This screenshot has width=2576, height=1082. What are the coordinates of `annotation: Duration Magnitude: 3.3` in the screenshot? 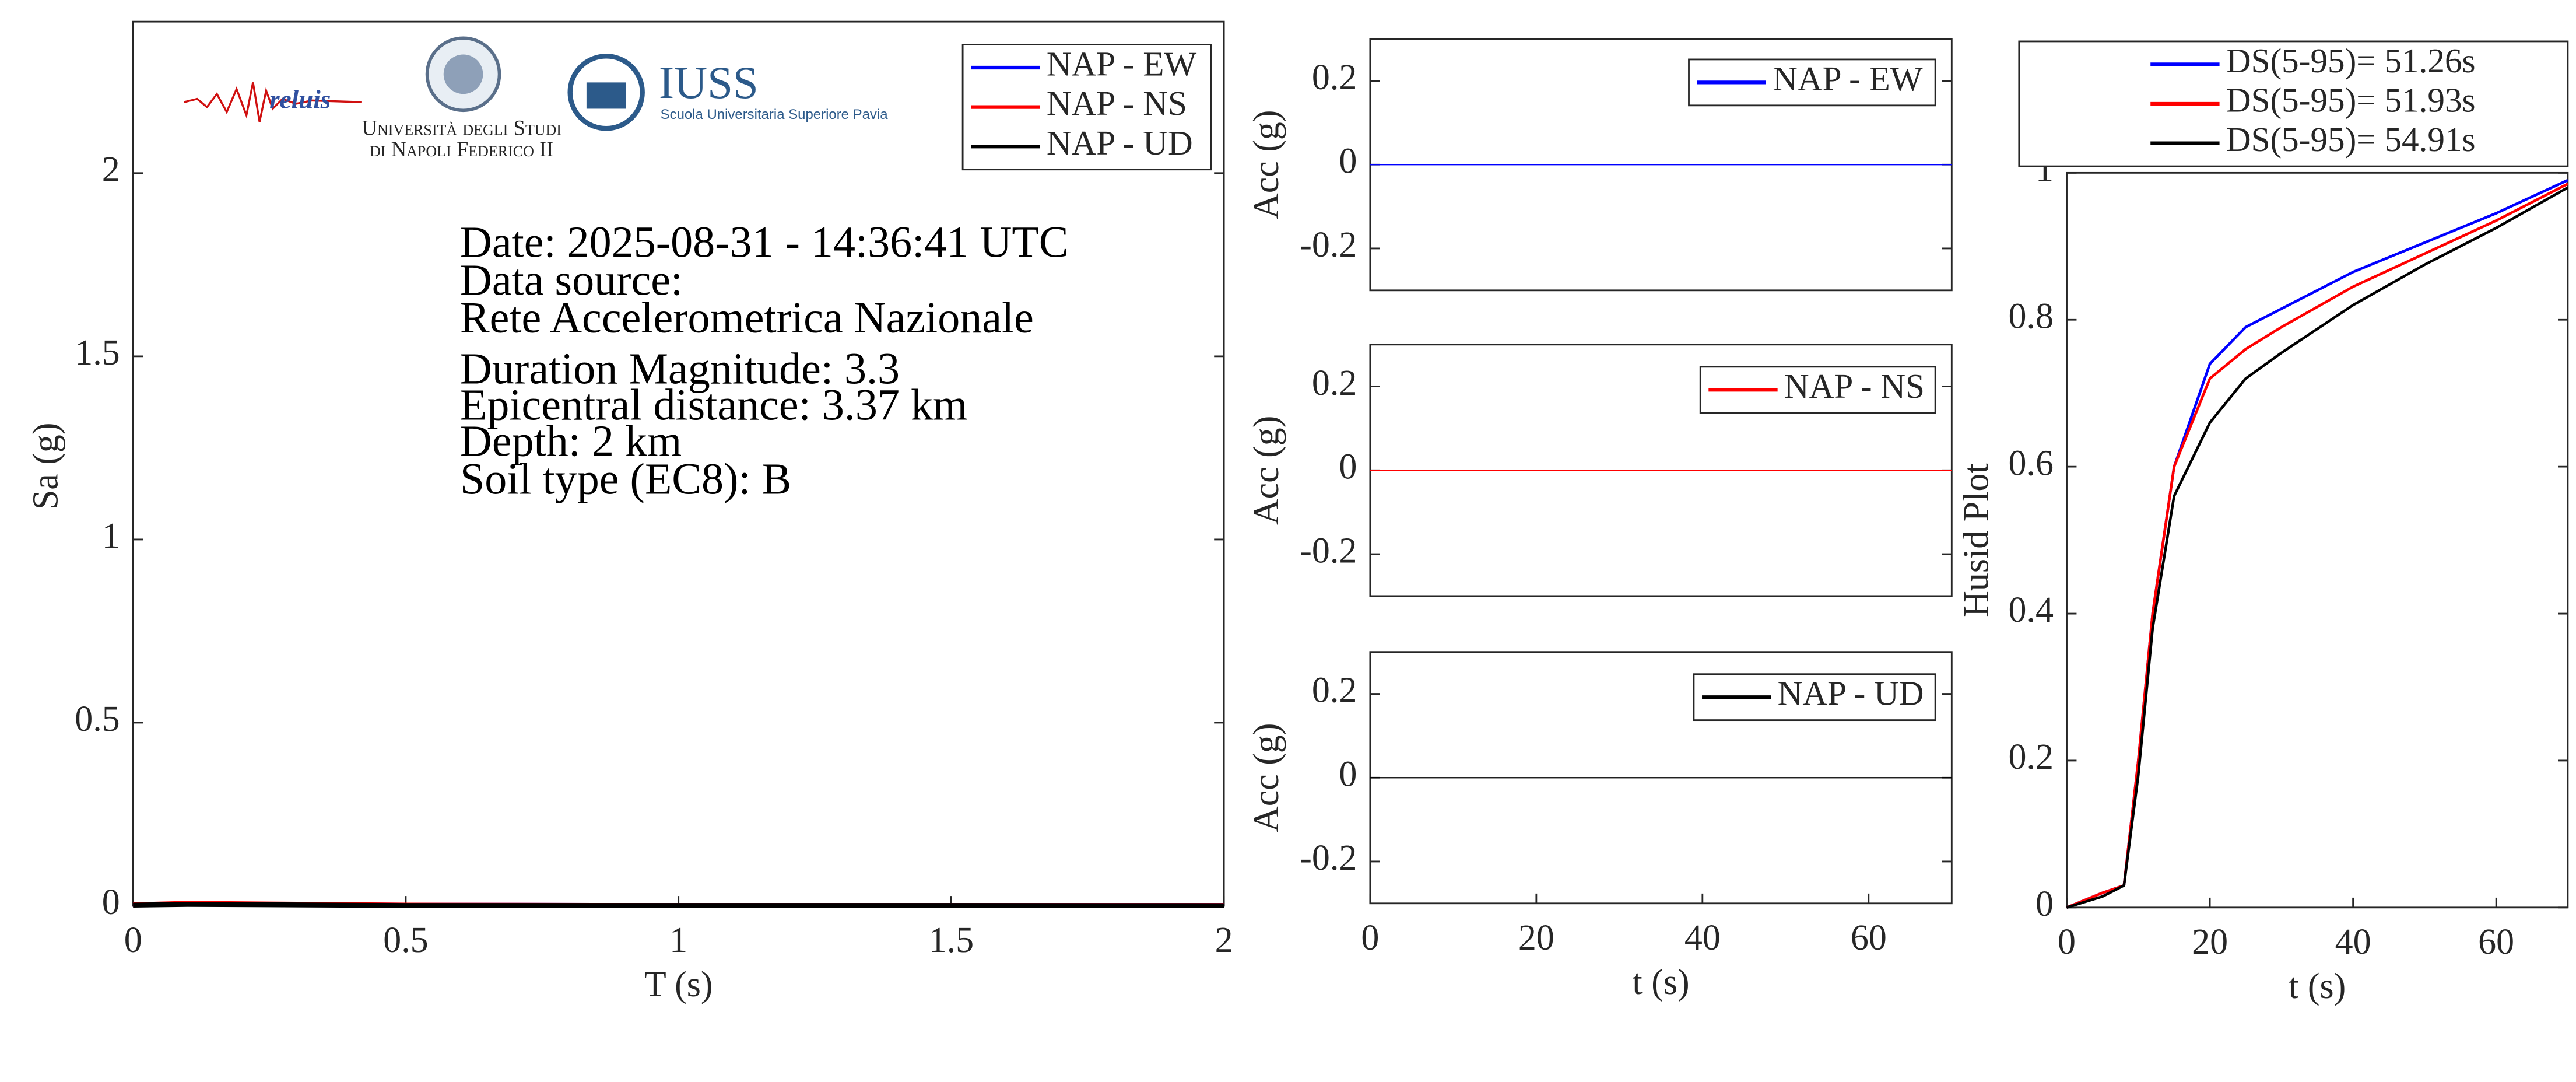 It's located at (680, 369).